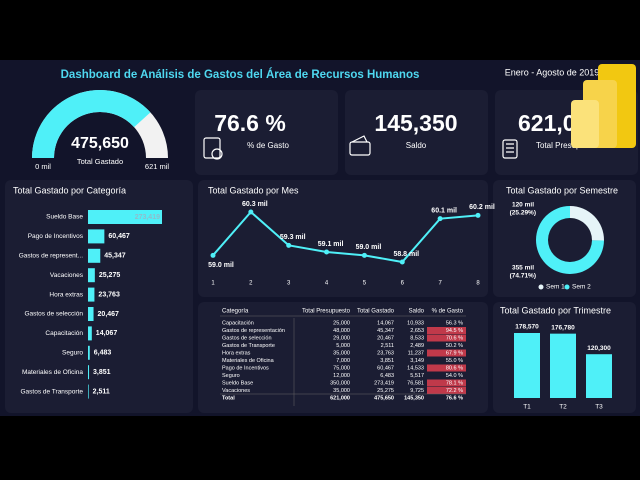  Describe the element at coordinates (341, 323) in the screenshot. I see `table-cell: 25,000` at that location.